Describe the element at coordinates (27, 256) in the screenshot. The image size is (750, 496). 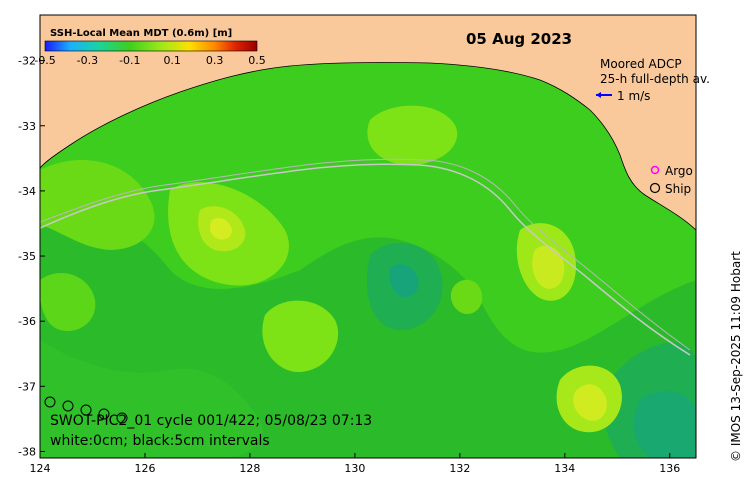
I see `y-tick-label: -35` at that location.